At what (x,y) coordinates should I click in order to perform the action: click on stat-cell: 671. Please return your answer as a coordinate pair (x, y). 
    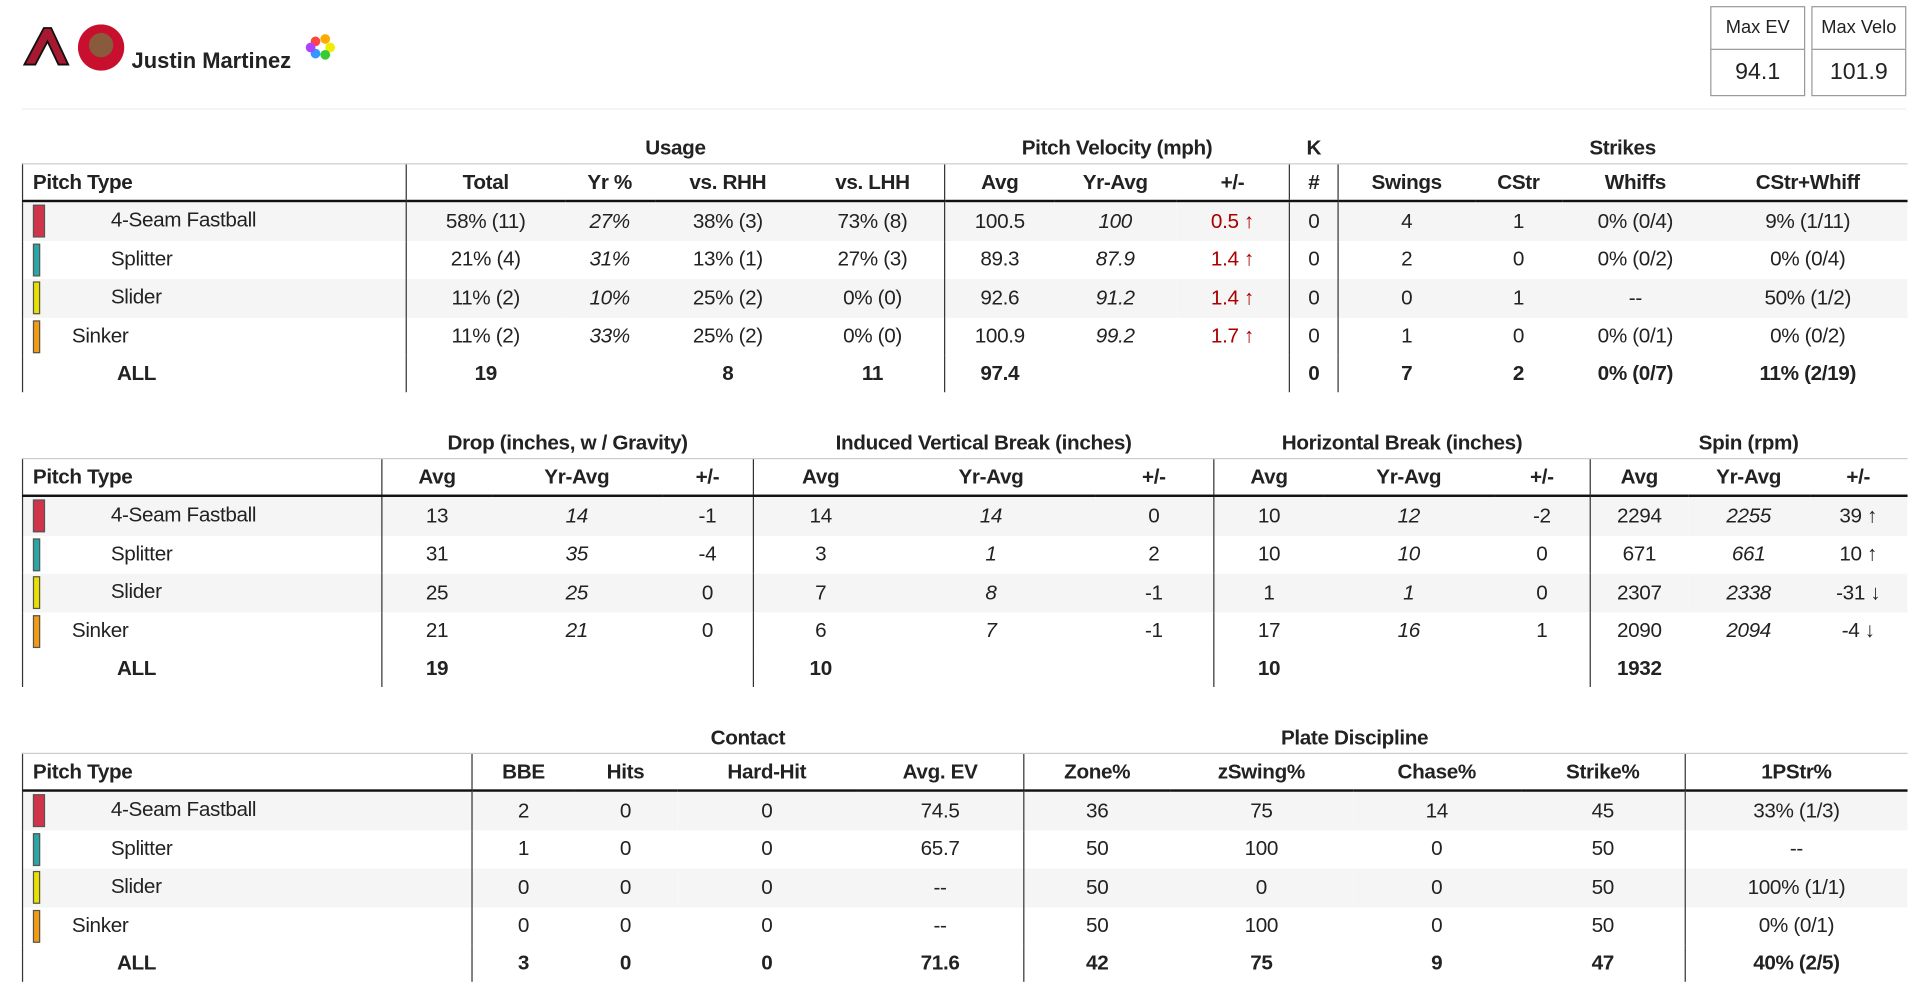
    Looking at the image, I should click on (1638, 554).